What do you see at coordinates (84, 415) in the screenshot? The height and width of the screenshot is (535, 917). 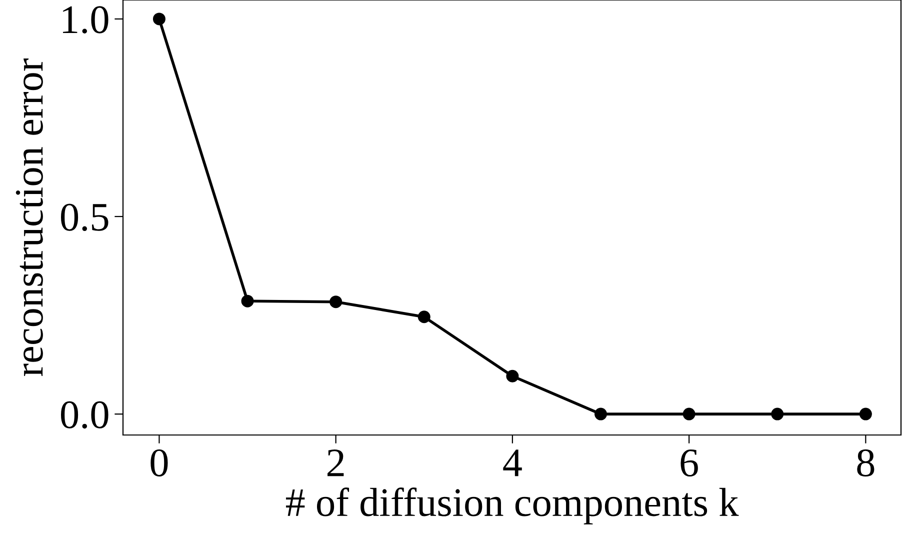 I see `y-tick-label: 0.0` at bounding box center [84, 415].